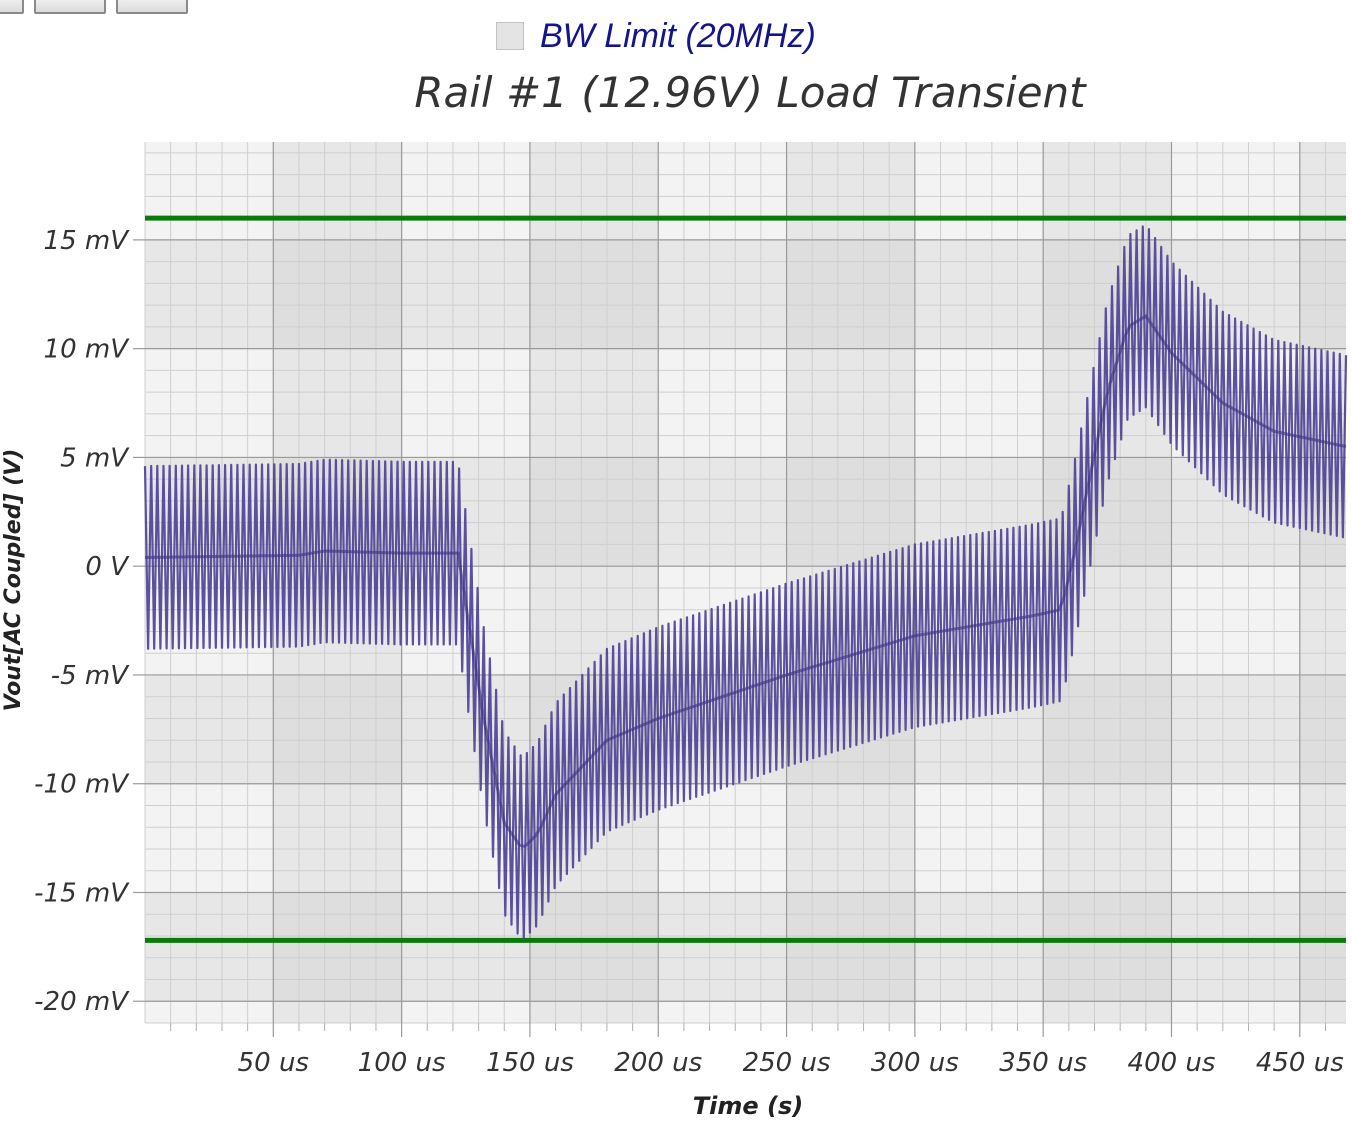  What do you see at coordinates (1300, 1063) in the screenshot?
I see `x-tick-label: 450 us` at bounding box center [1300, 1063].